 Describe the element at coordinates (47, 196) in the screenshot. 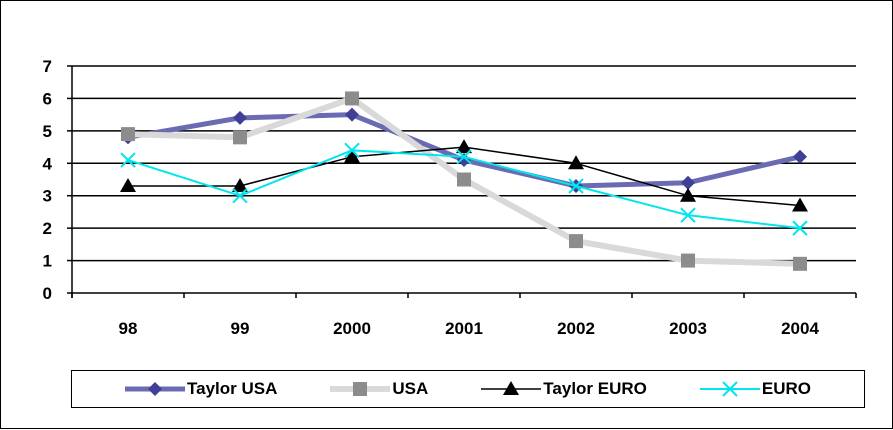

I see `y-tick-label: 3` at that location.